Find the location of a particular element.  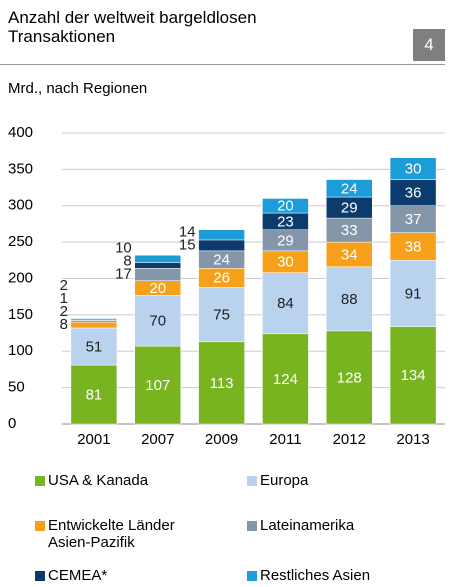

legend-item: Entwickelte Länder Asien-Pazifik is located at coordinates (120, 534).